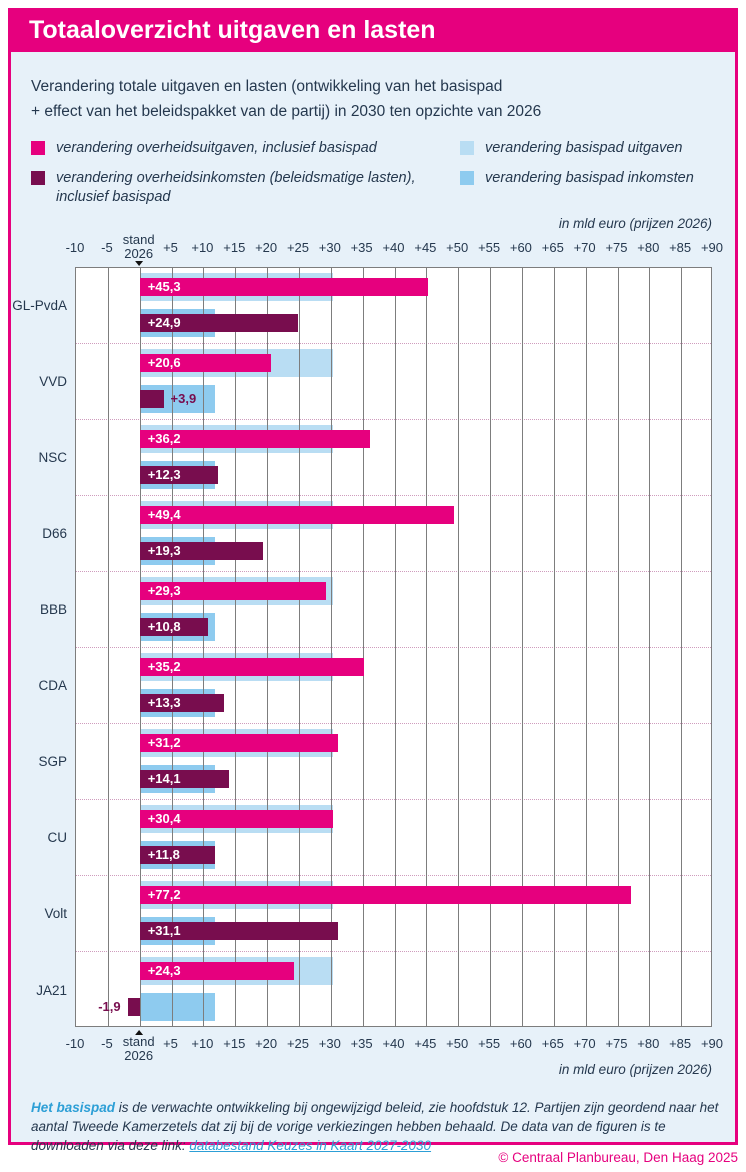 The image size is (746, 1172). I want to click on party-group-D66: D66 +49,4 +19,3, so click(376, 534).